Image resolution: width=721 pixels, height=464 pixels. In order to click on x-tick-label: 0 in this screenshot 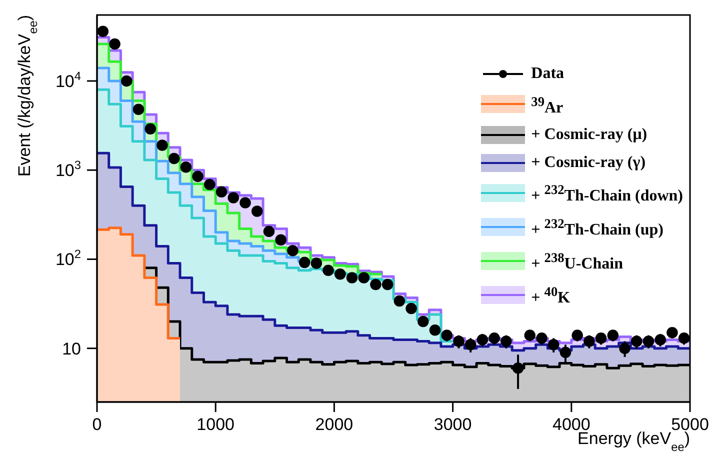, I will do `click(97, 424)`.